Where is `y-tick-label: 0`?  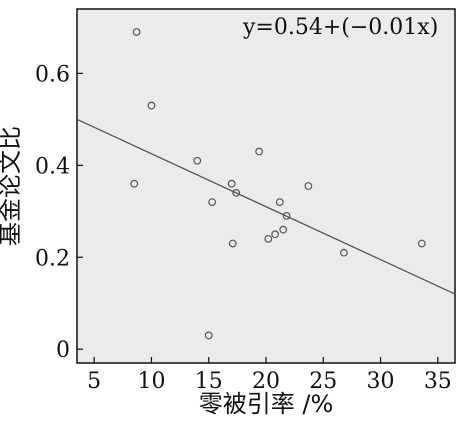 y-tick-label: 0 is located at coordinates (63, 350).